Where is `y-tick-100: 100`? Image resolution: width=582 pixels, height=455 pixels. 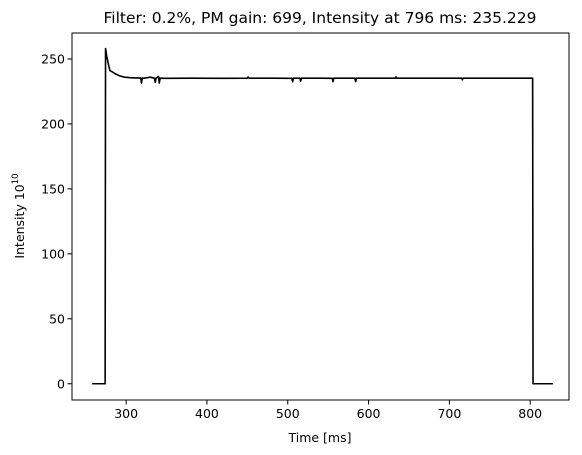 y-tick-100: 100 is located at coordinates (56, 253).